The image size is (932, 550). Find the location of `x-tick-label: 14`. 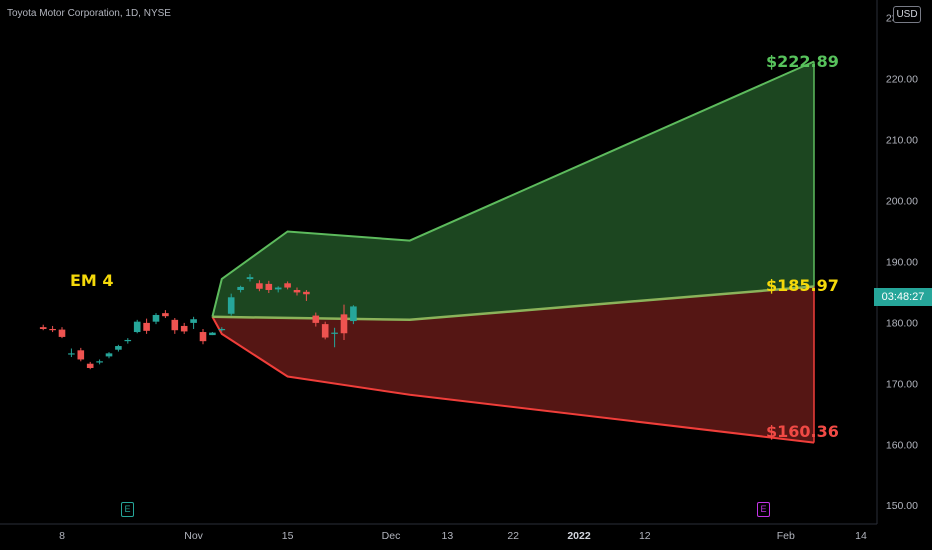

x-tick-label: 14 is located at coordinates (861, 536).